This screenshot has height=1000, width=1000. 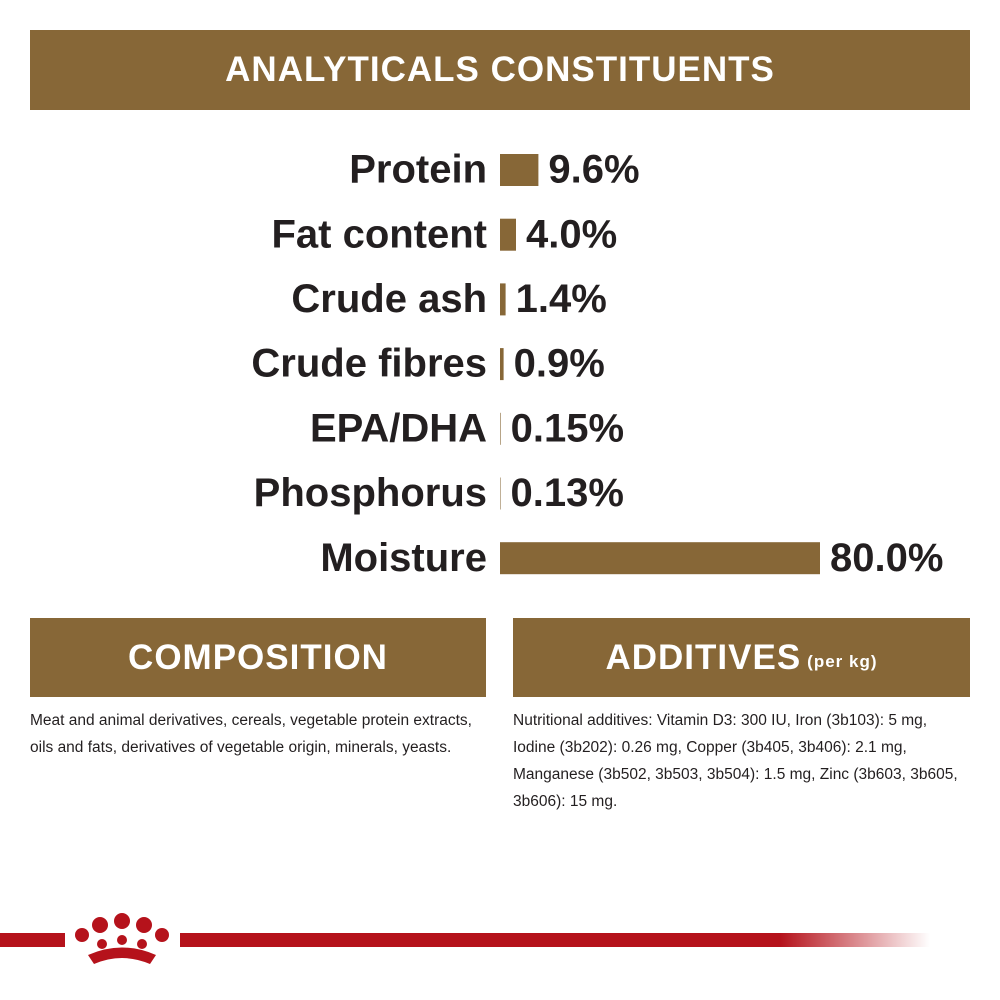 I want to click on value-label: 1.4%, so click(x=561, y=299).